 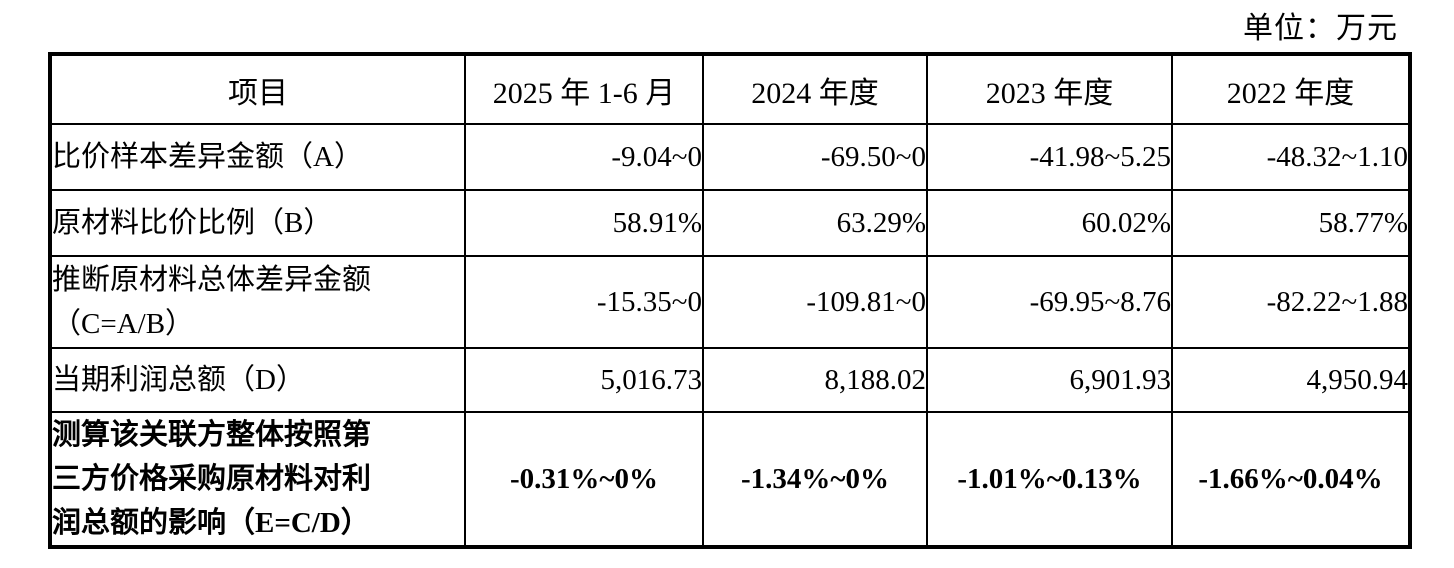 I want to click on value-cell: 60.02%, so click(x=1049, y=223).